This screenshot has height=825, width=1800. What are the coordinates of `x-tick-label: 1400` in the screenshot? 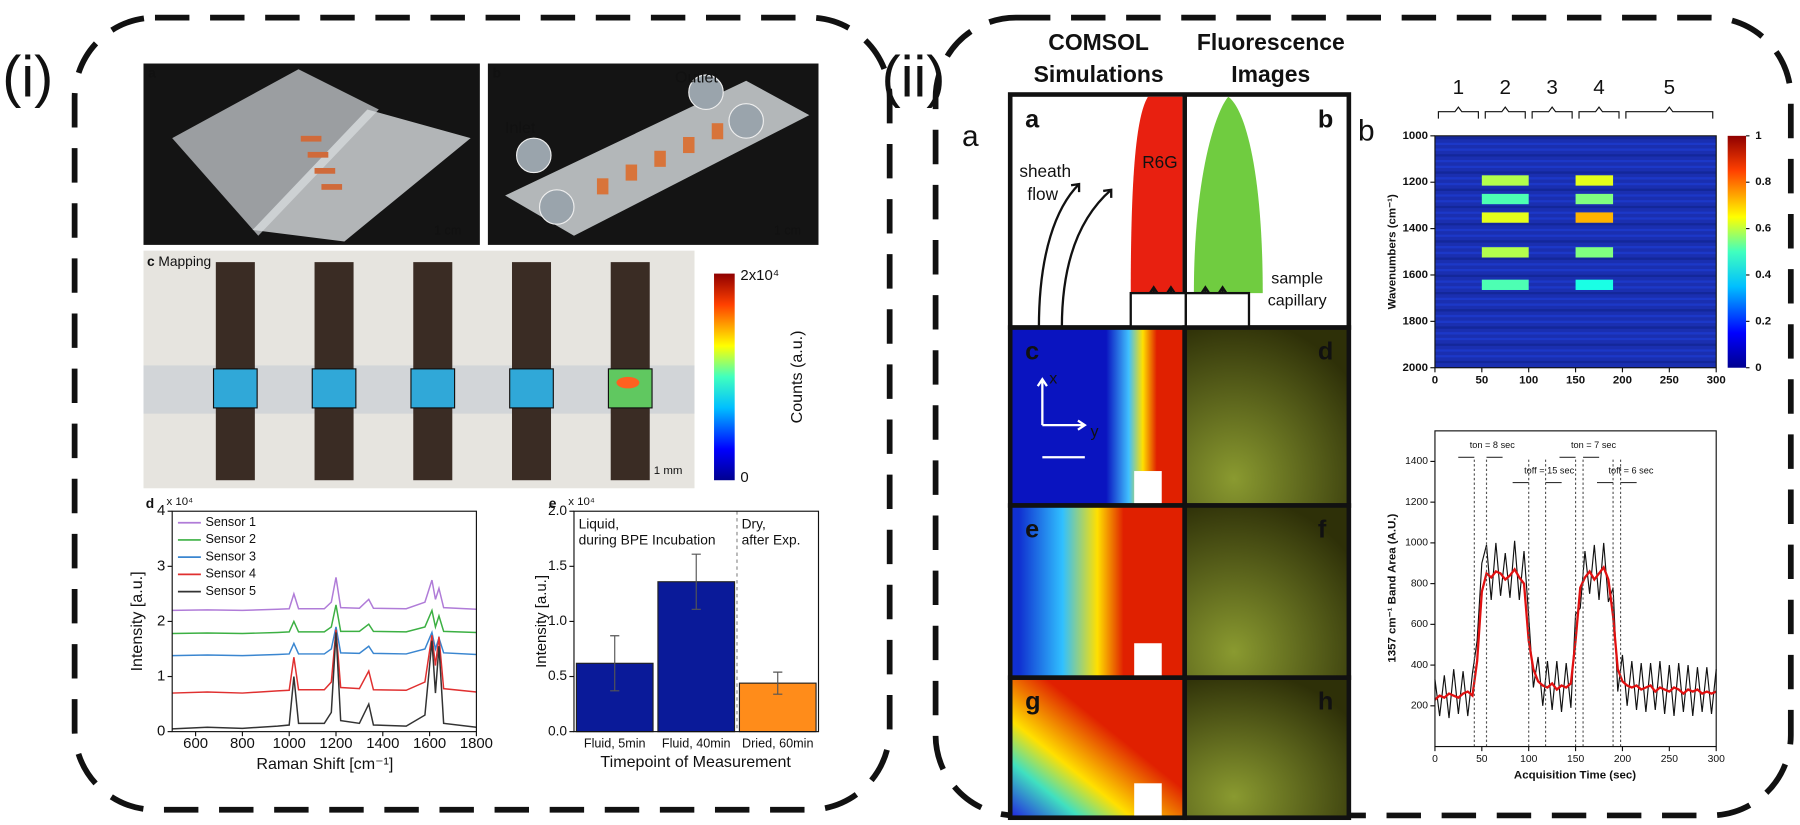 It's located at (382, 743).